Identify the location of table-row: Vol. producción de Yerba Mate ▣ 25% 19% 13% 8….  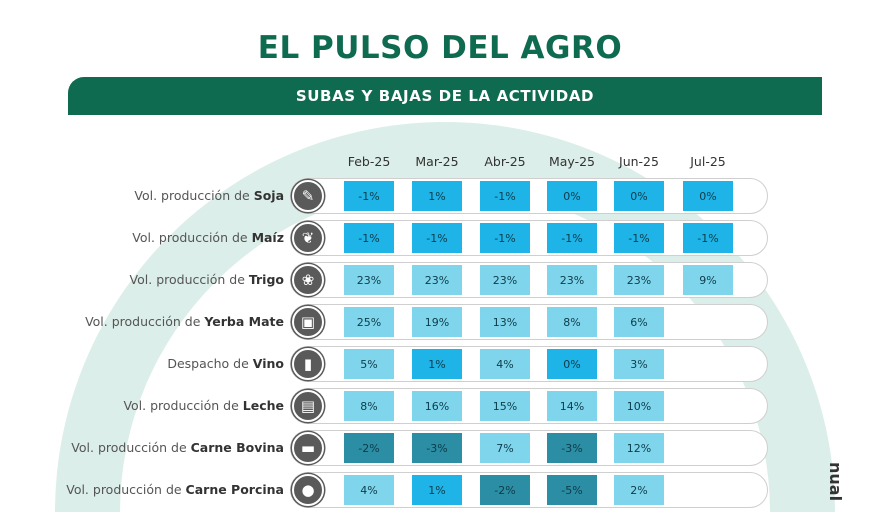
(440, 323).